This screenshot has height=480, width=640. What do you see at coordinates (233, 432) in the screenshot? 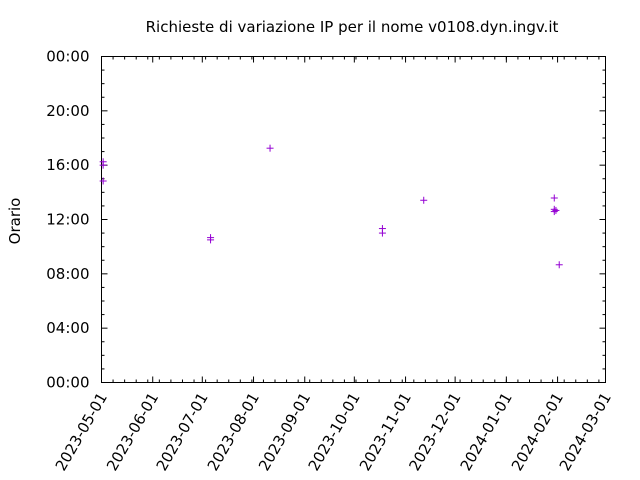
I see `x-tick-label: 2023-08-01` at bounding box center [233, 432].